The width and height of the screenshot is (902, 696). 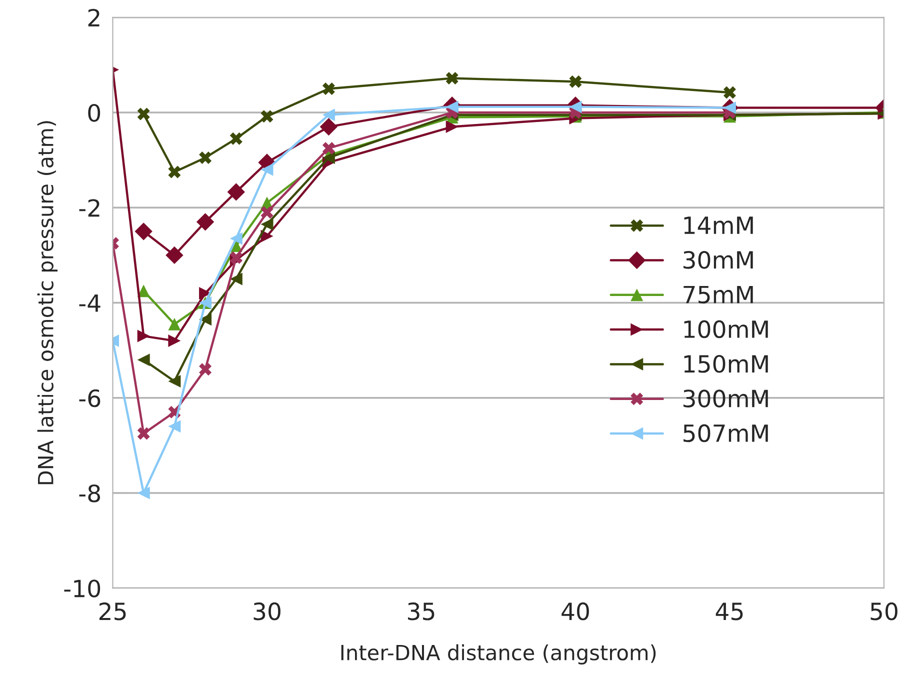 What do you see at coordinates (89, 398) in the screenshot?
I see `y-tick-label: -6` at bounding box center [89, 398].